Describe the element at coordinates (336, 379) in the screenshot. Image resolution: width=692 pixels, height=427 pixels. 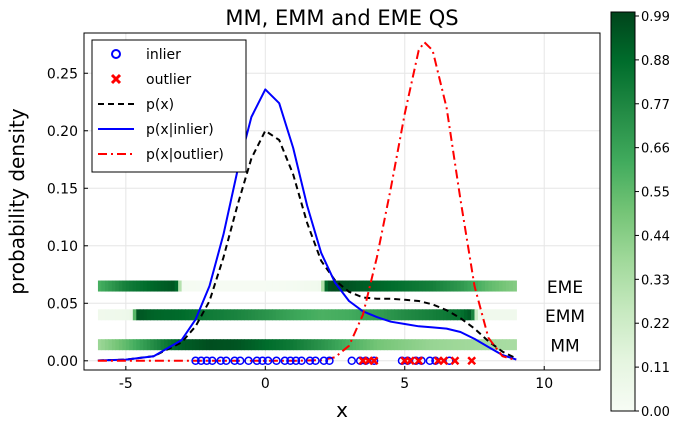
I see `x-axis: -5 0 5 10` at that location.